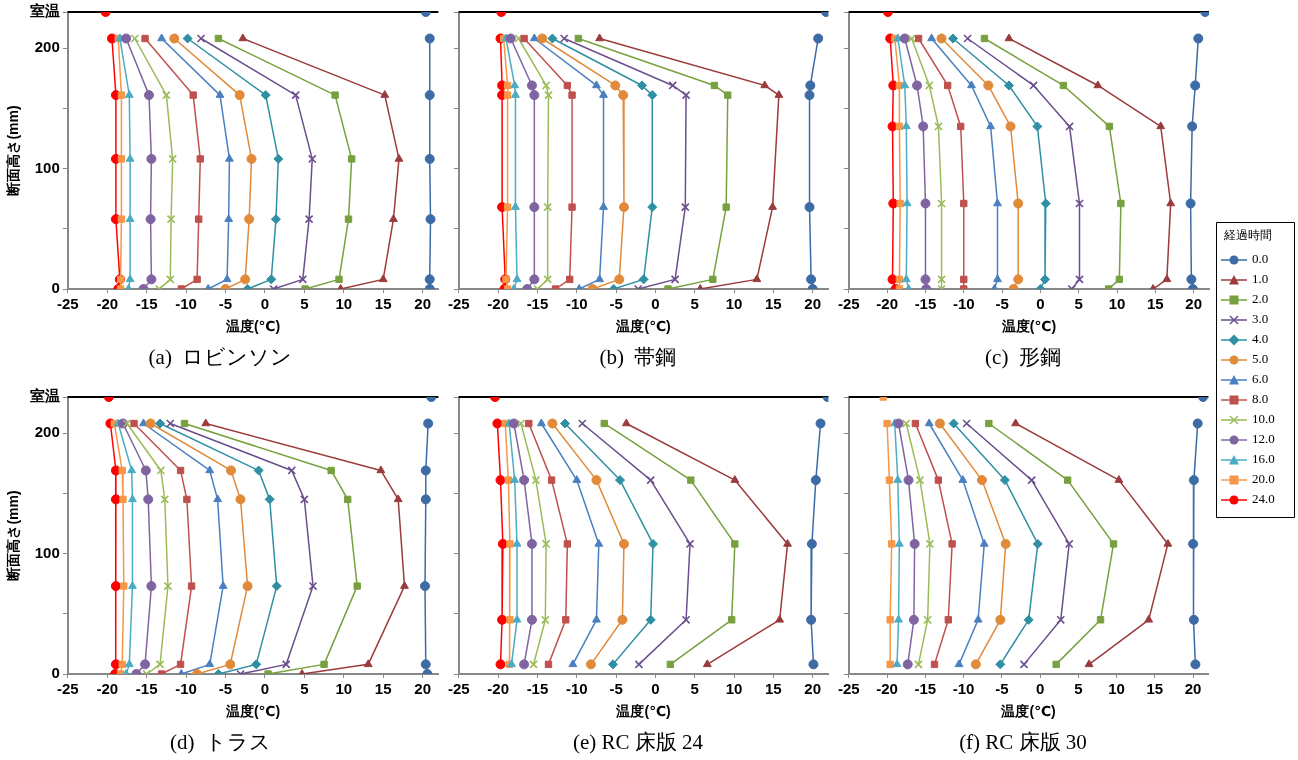  What do you see at coordinates (1260, 399) in the screenshot?
I see `legend-label: 8.0` at bounding box center [1260, 399].